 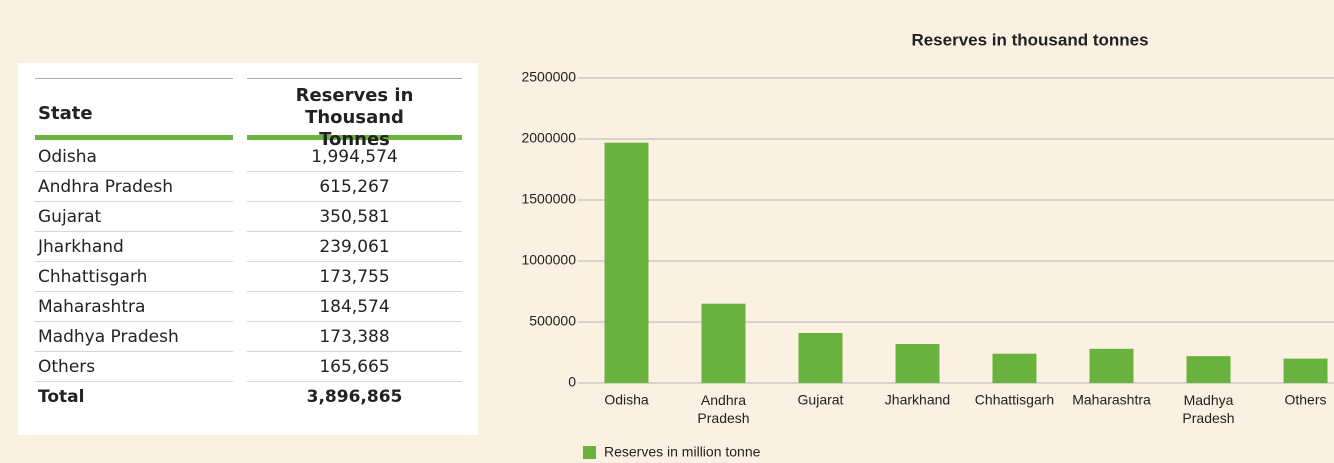 I want to click on table-cell: 1,994,574, so click(x=354, y=157).